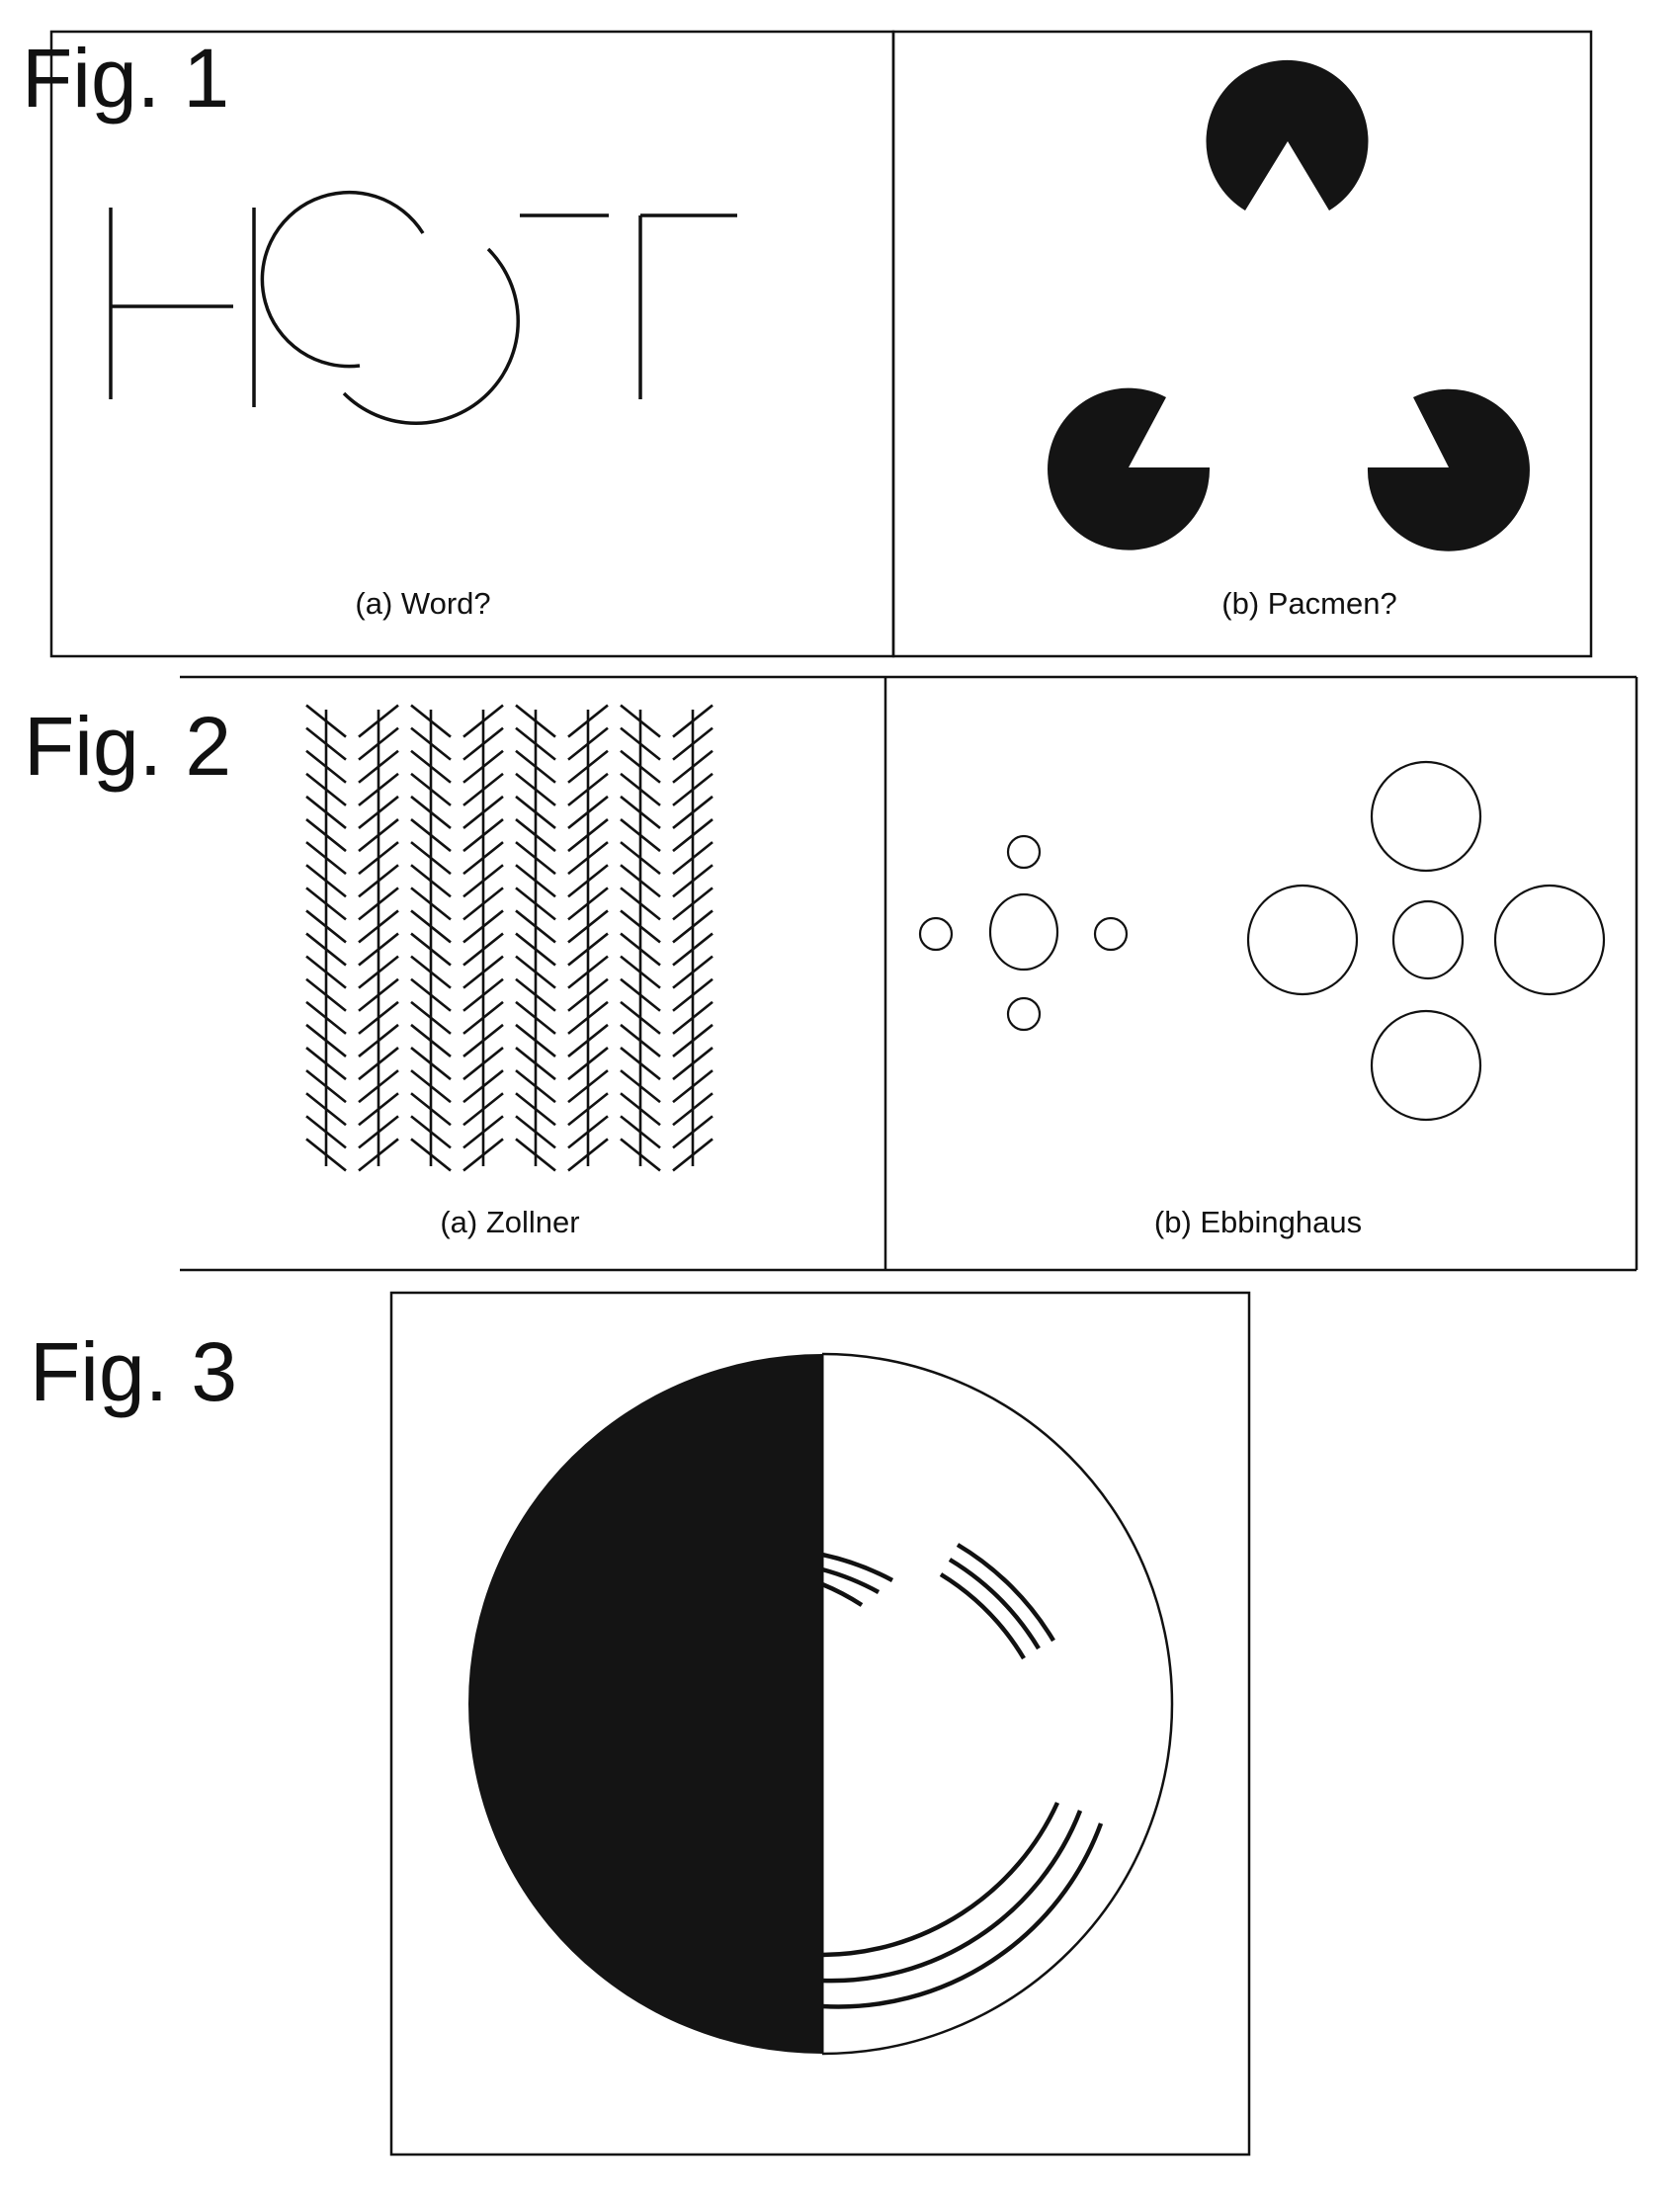  I want to click on ebbinghaus-large-right, so click(1549, 940).